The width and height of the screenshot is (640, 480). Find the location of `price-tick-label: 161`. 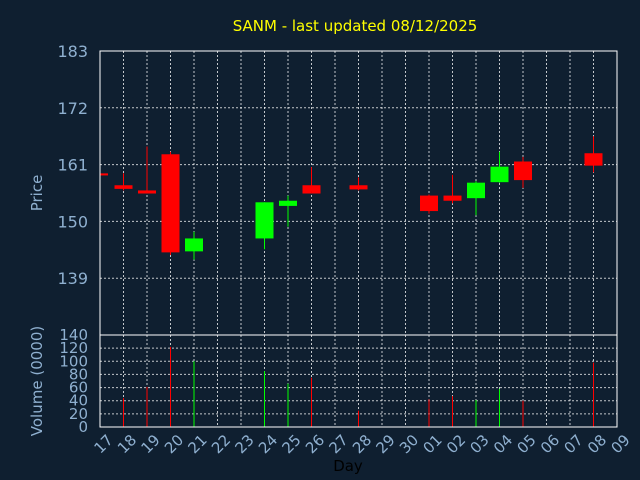

price-tick-label: 161 is located at coordinates (72, 165).